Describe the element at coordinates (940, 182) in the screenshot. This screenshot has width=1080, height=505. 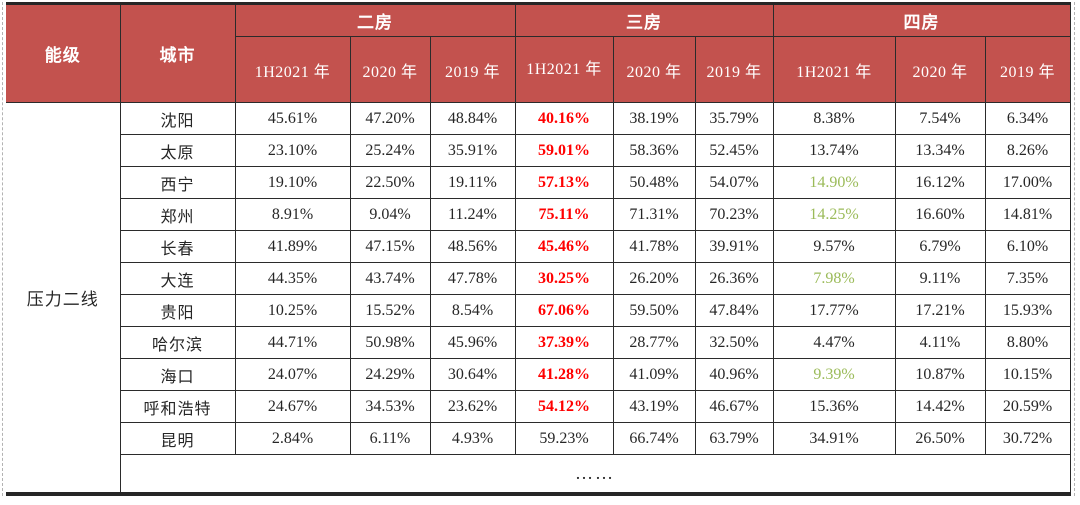
I see `value-cell: 16.12%` at that location.